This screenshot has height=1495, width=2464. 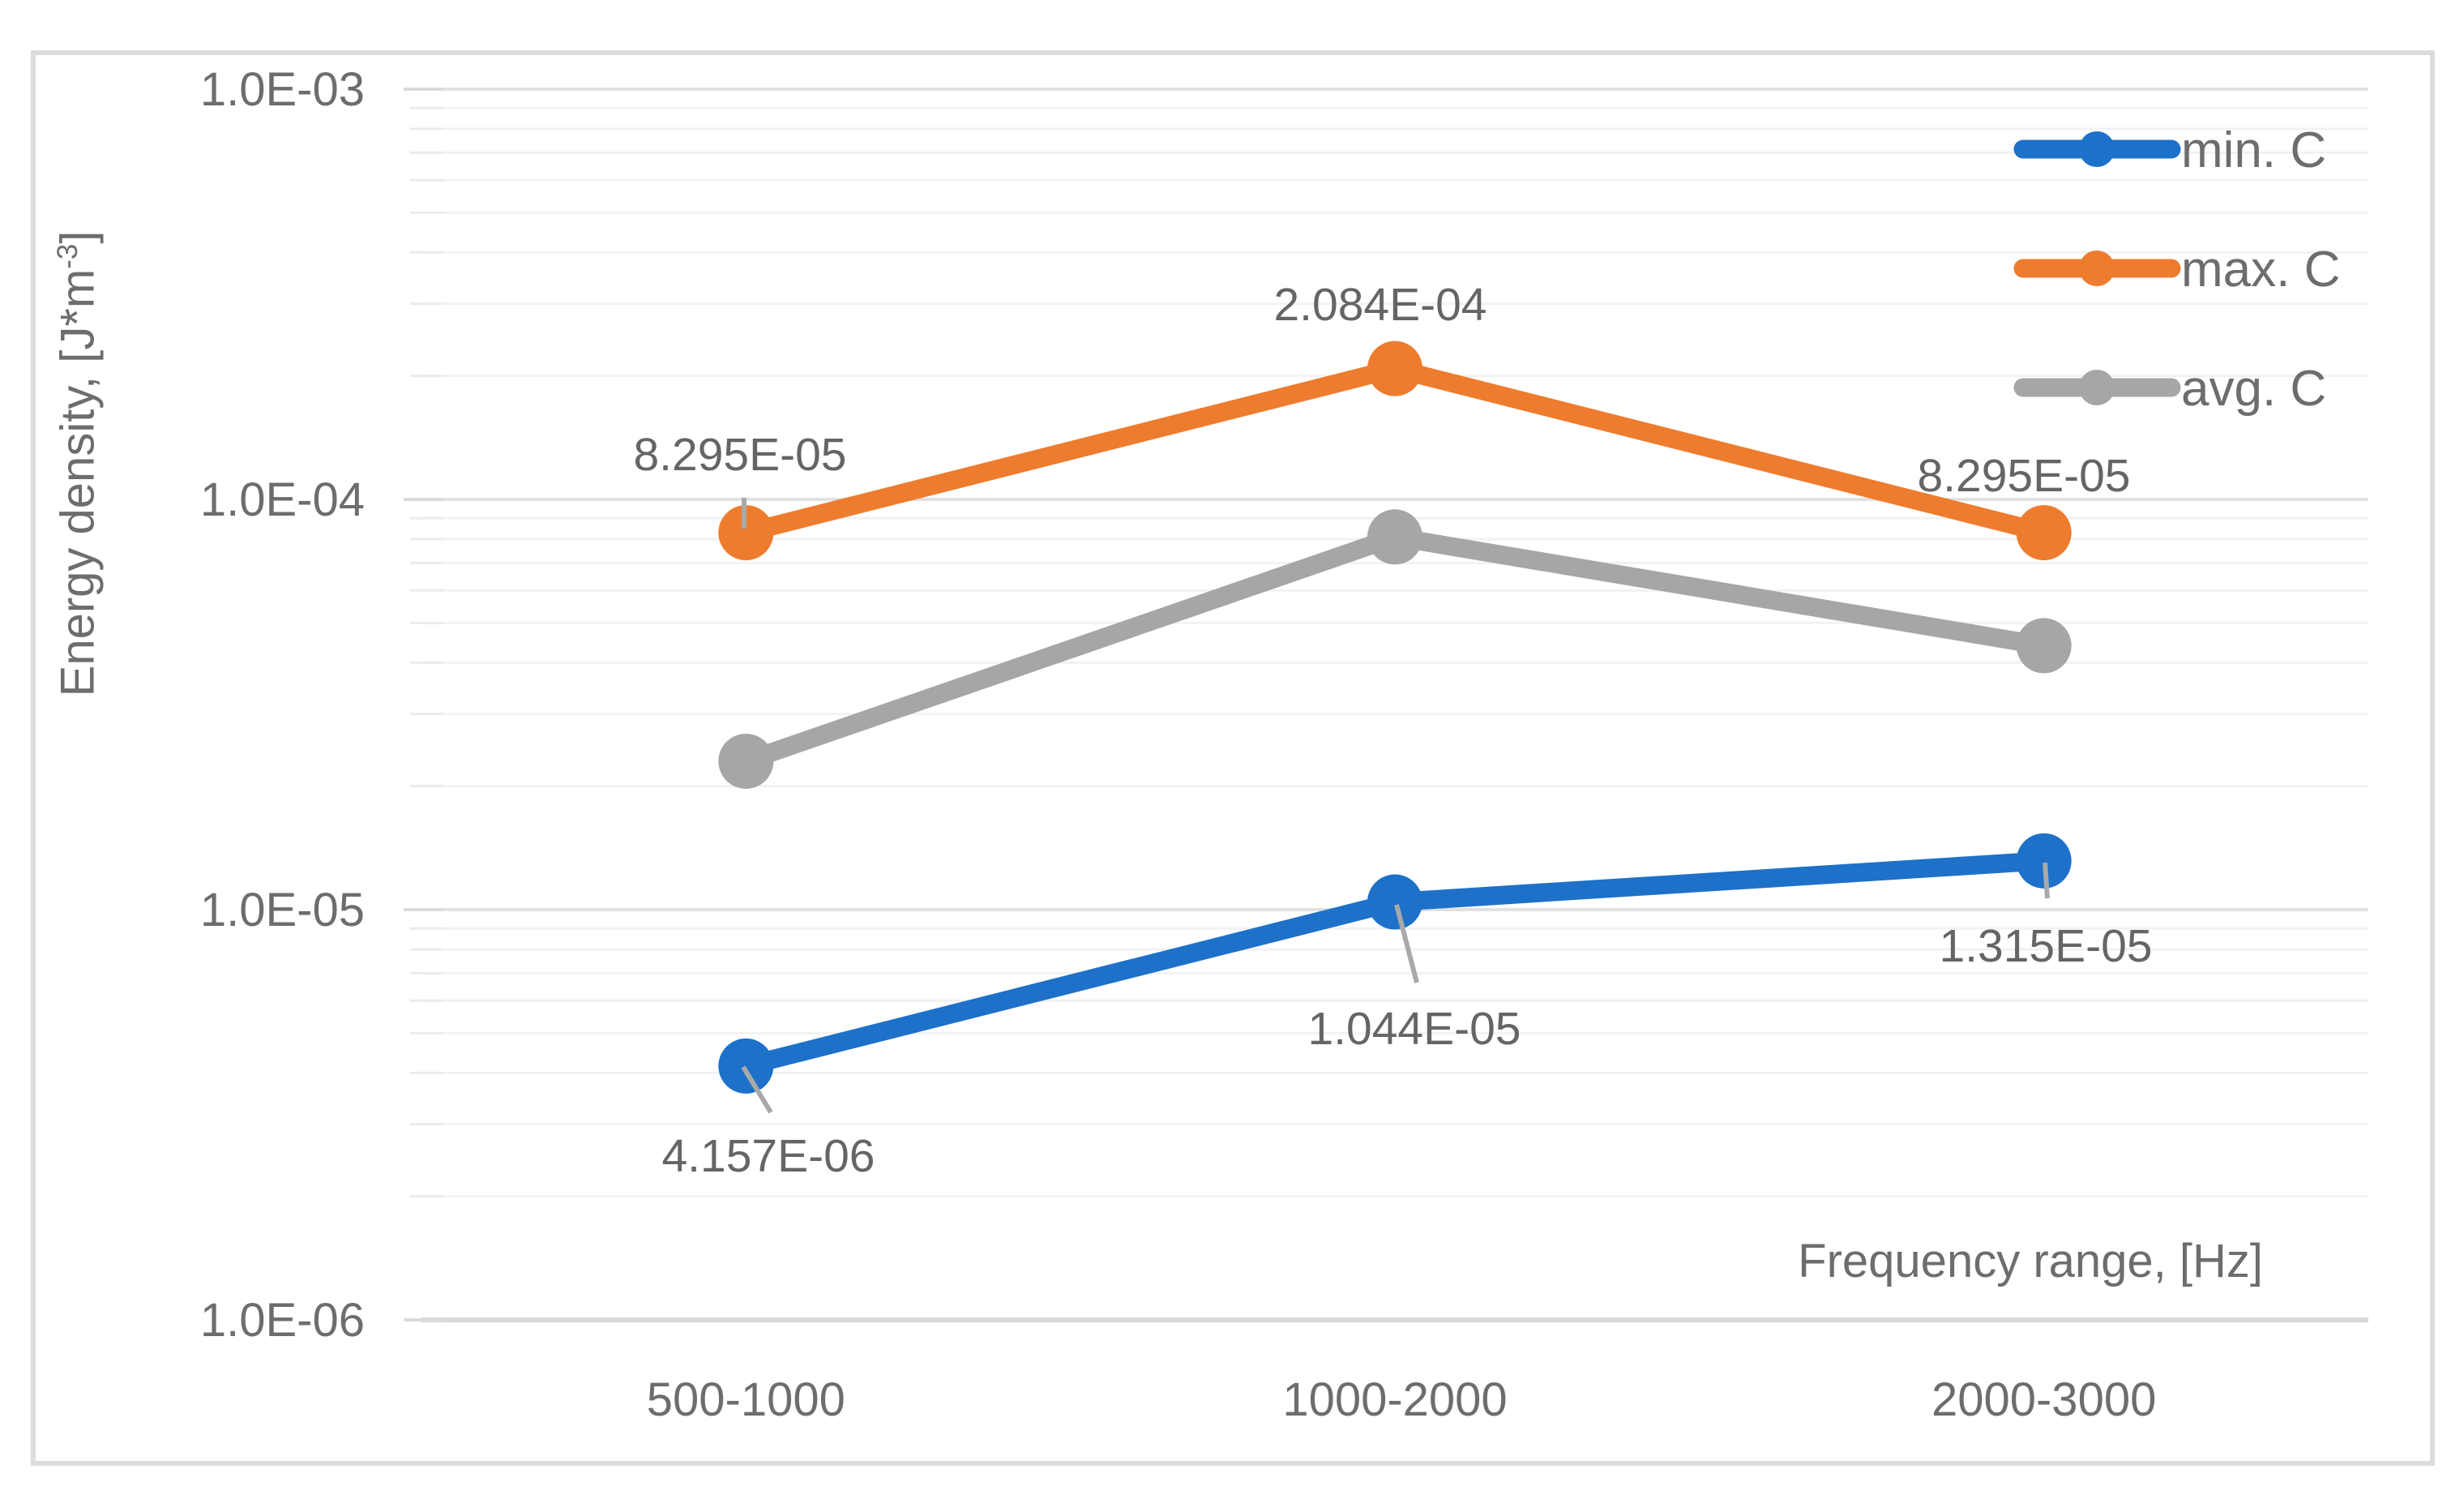 What do you see at coordinates (282, 499) in the screenshot?
I see `y-tick-label: 1.0E-04` at bounding box center [282, 499].